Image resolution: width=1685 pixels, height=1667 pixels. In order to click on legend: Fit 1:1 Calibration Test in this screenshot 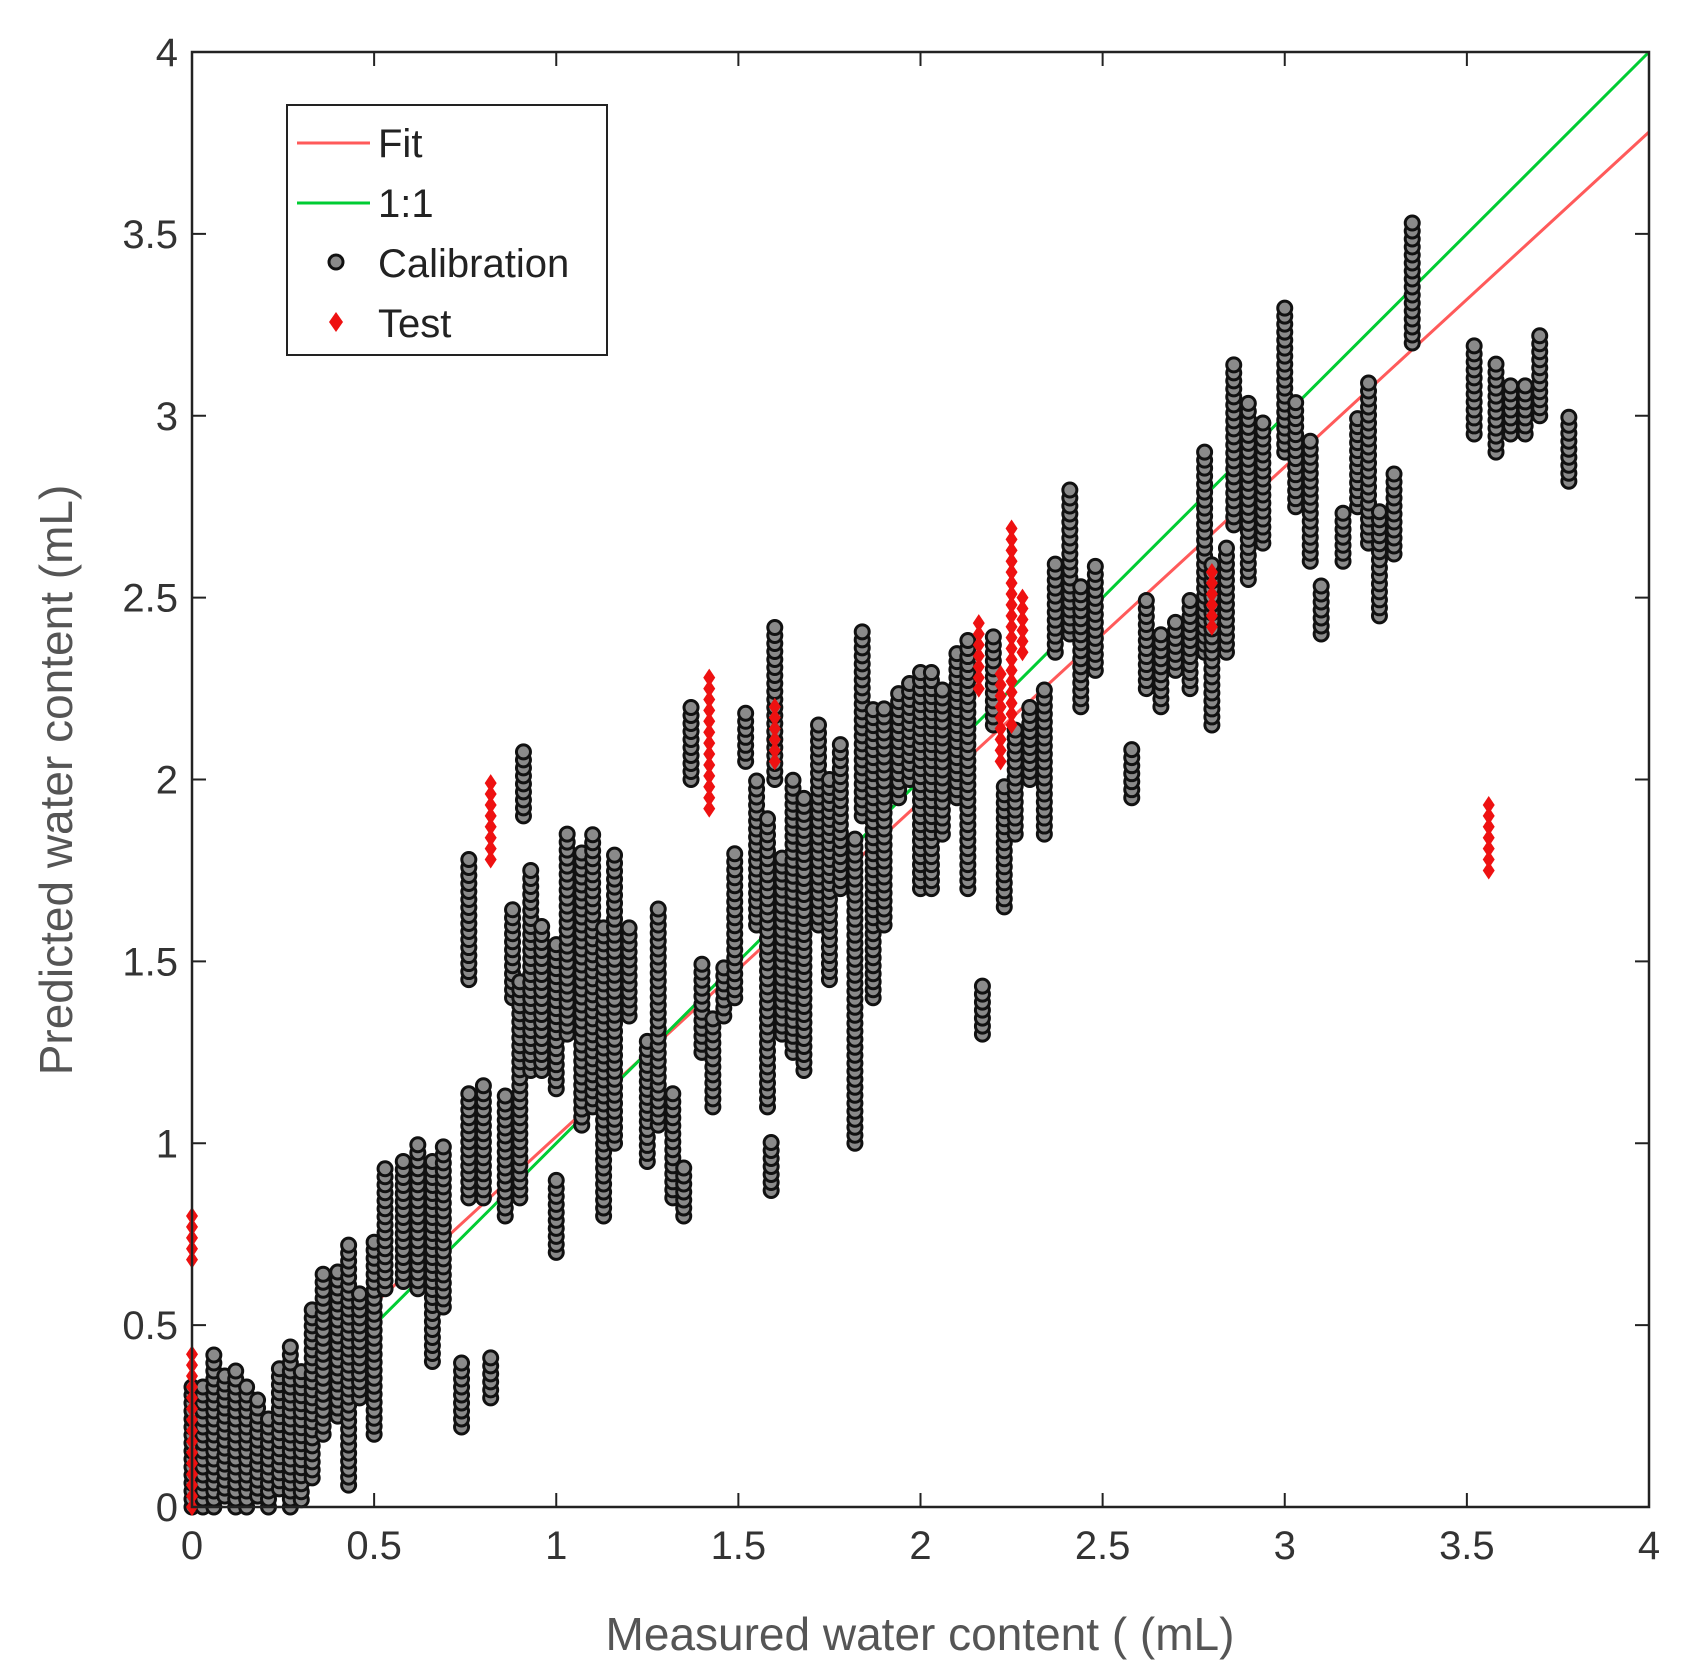, I will do `click(447, 230)`.